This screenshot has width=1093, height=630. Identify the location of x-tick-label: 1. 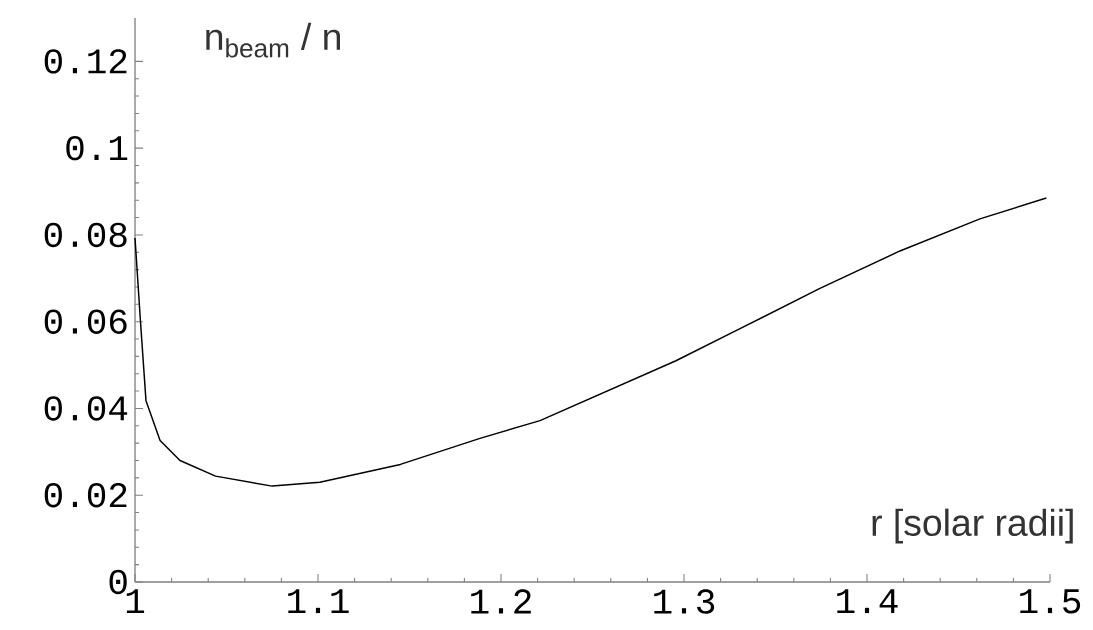
(135, 601).